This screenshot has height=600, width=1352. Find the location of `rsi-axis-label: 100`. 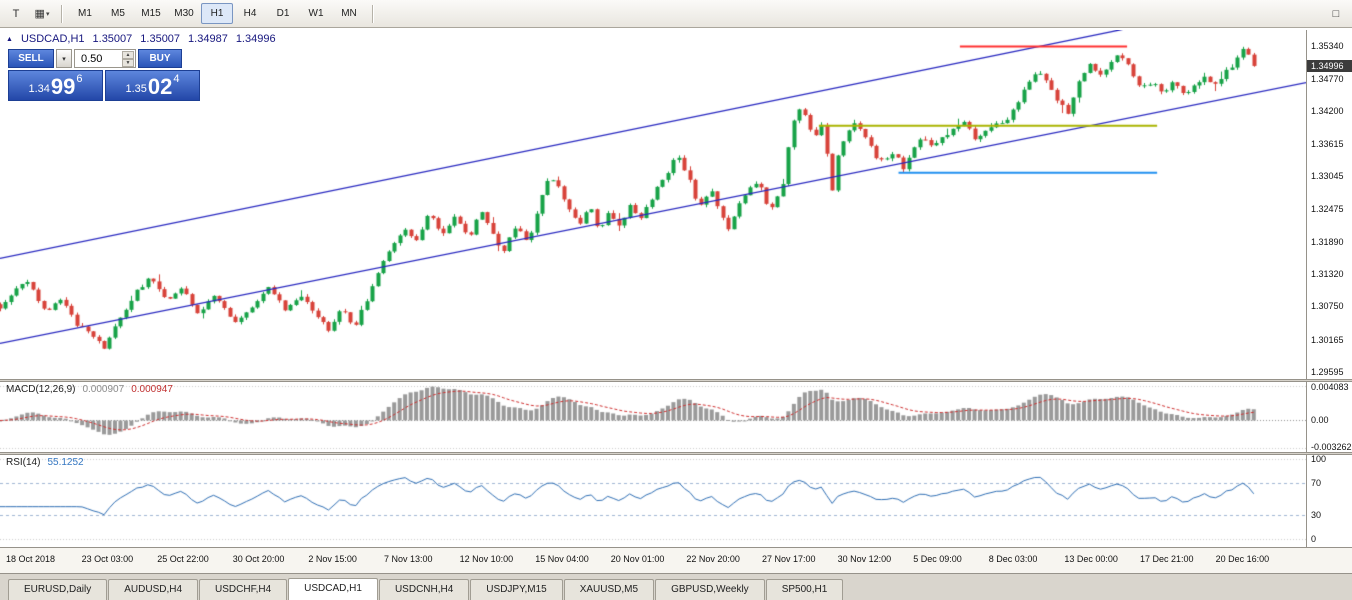

rsi-axis-label: 100 is located at coordinates (1319, 459).